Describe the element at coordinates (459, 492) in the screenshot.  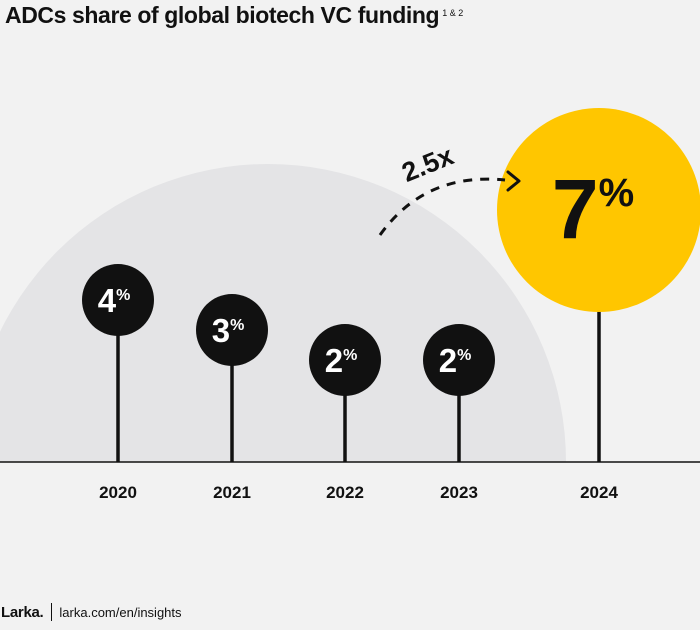
I see `x-tick-2023: 2023` at that location.